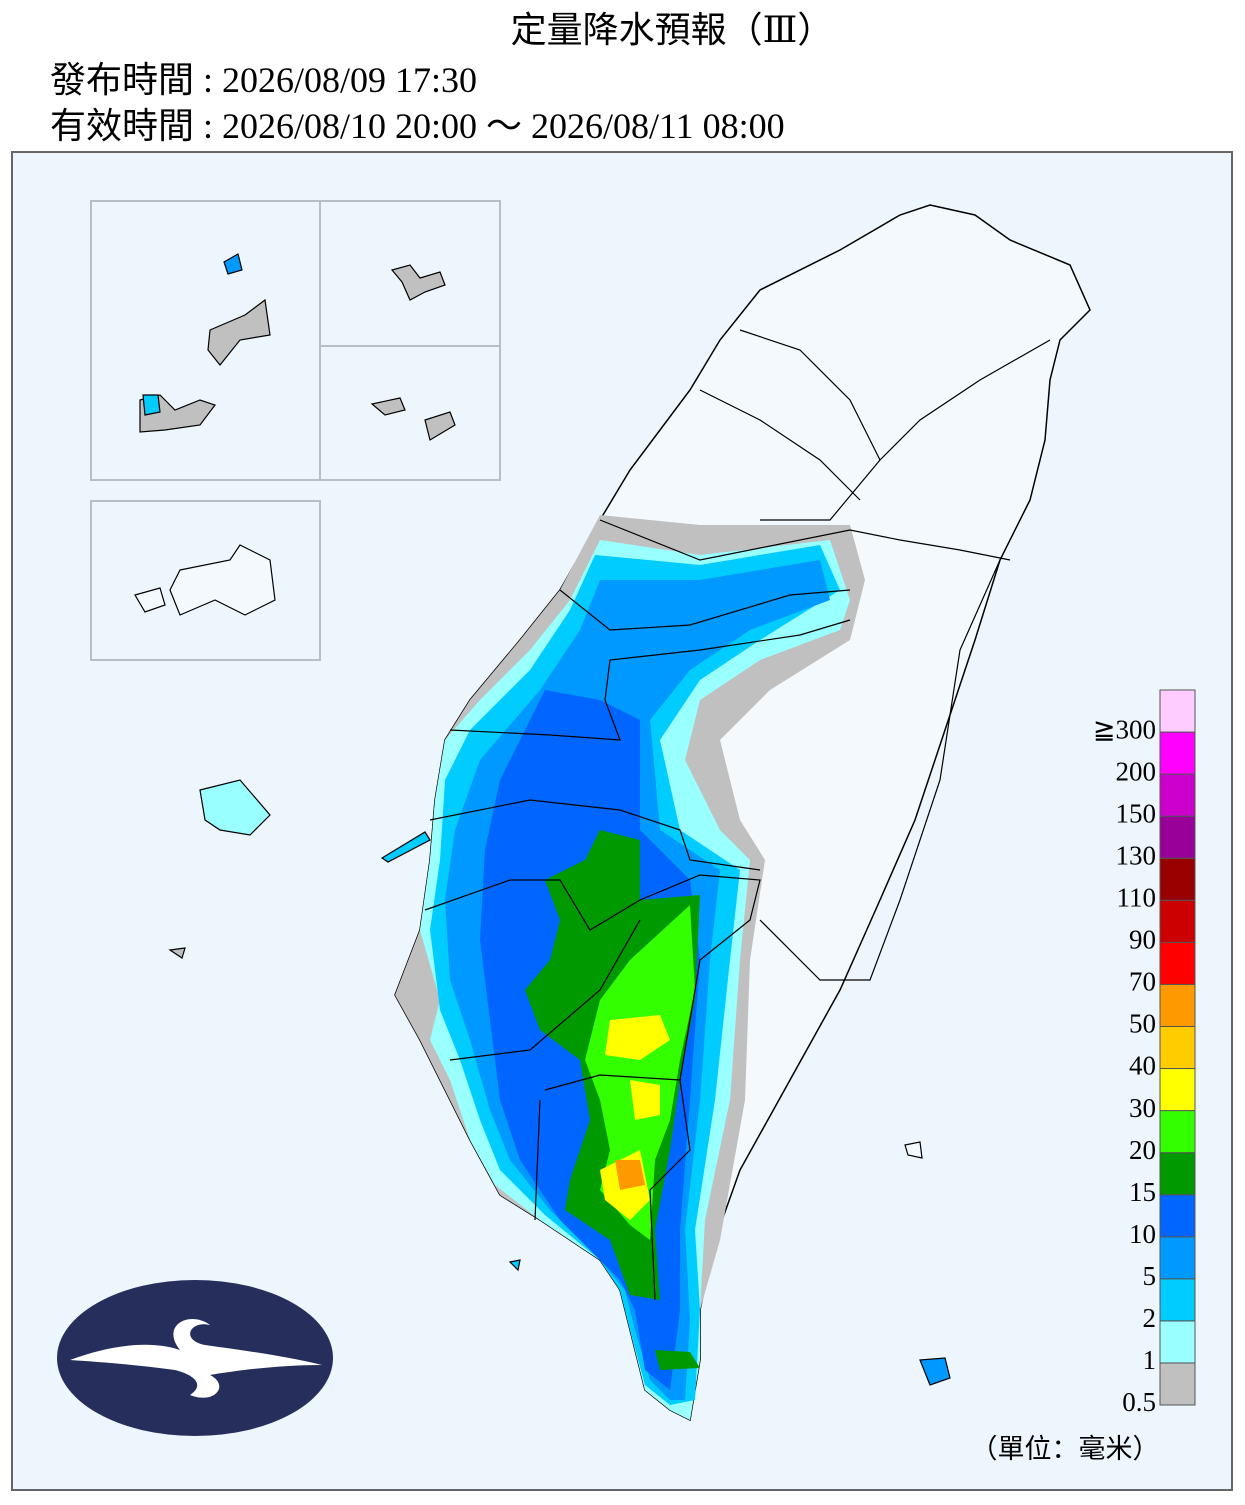 Image resolution: width=1245 pixels, height=1505 pixels. What do you see at coordinates (1137, 897) in the screenshot?
I see `legend-label: 110` at bounding box center [1137, 897].